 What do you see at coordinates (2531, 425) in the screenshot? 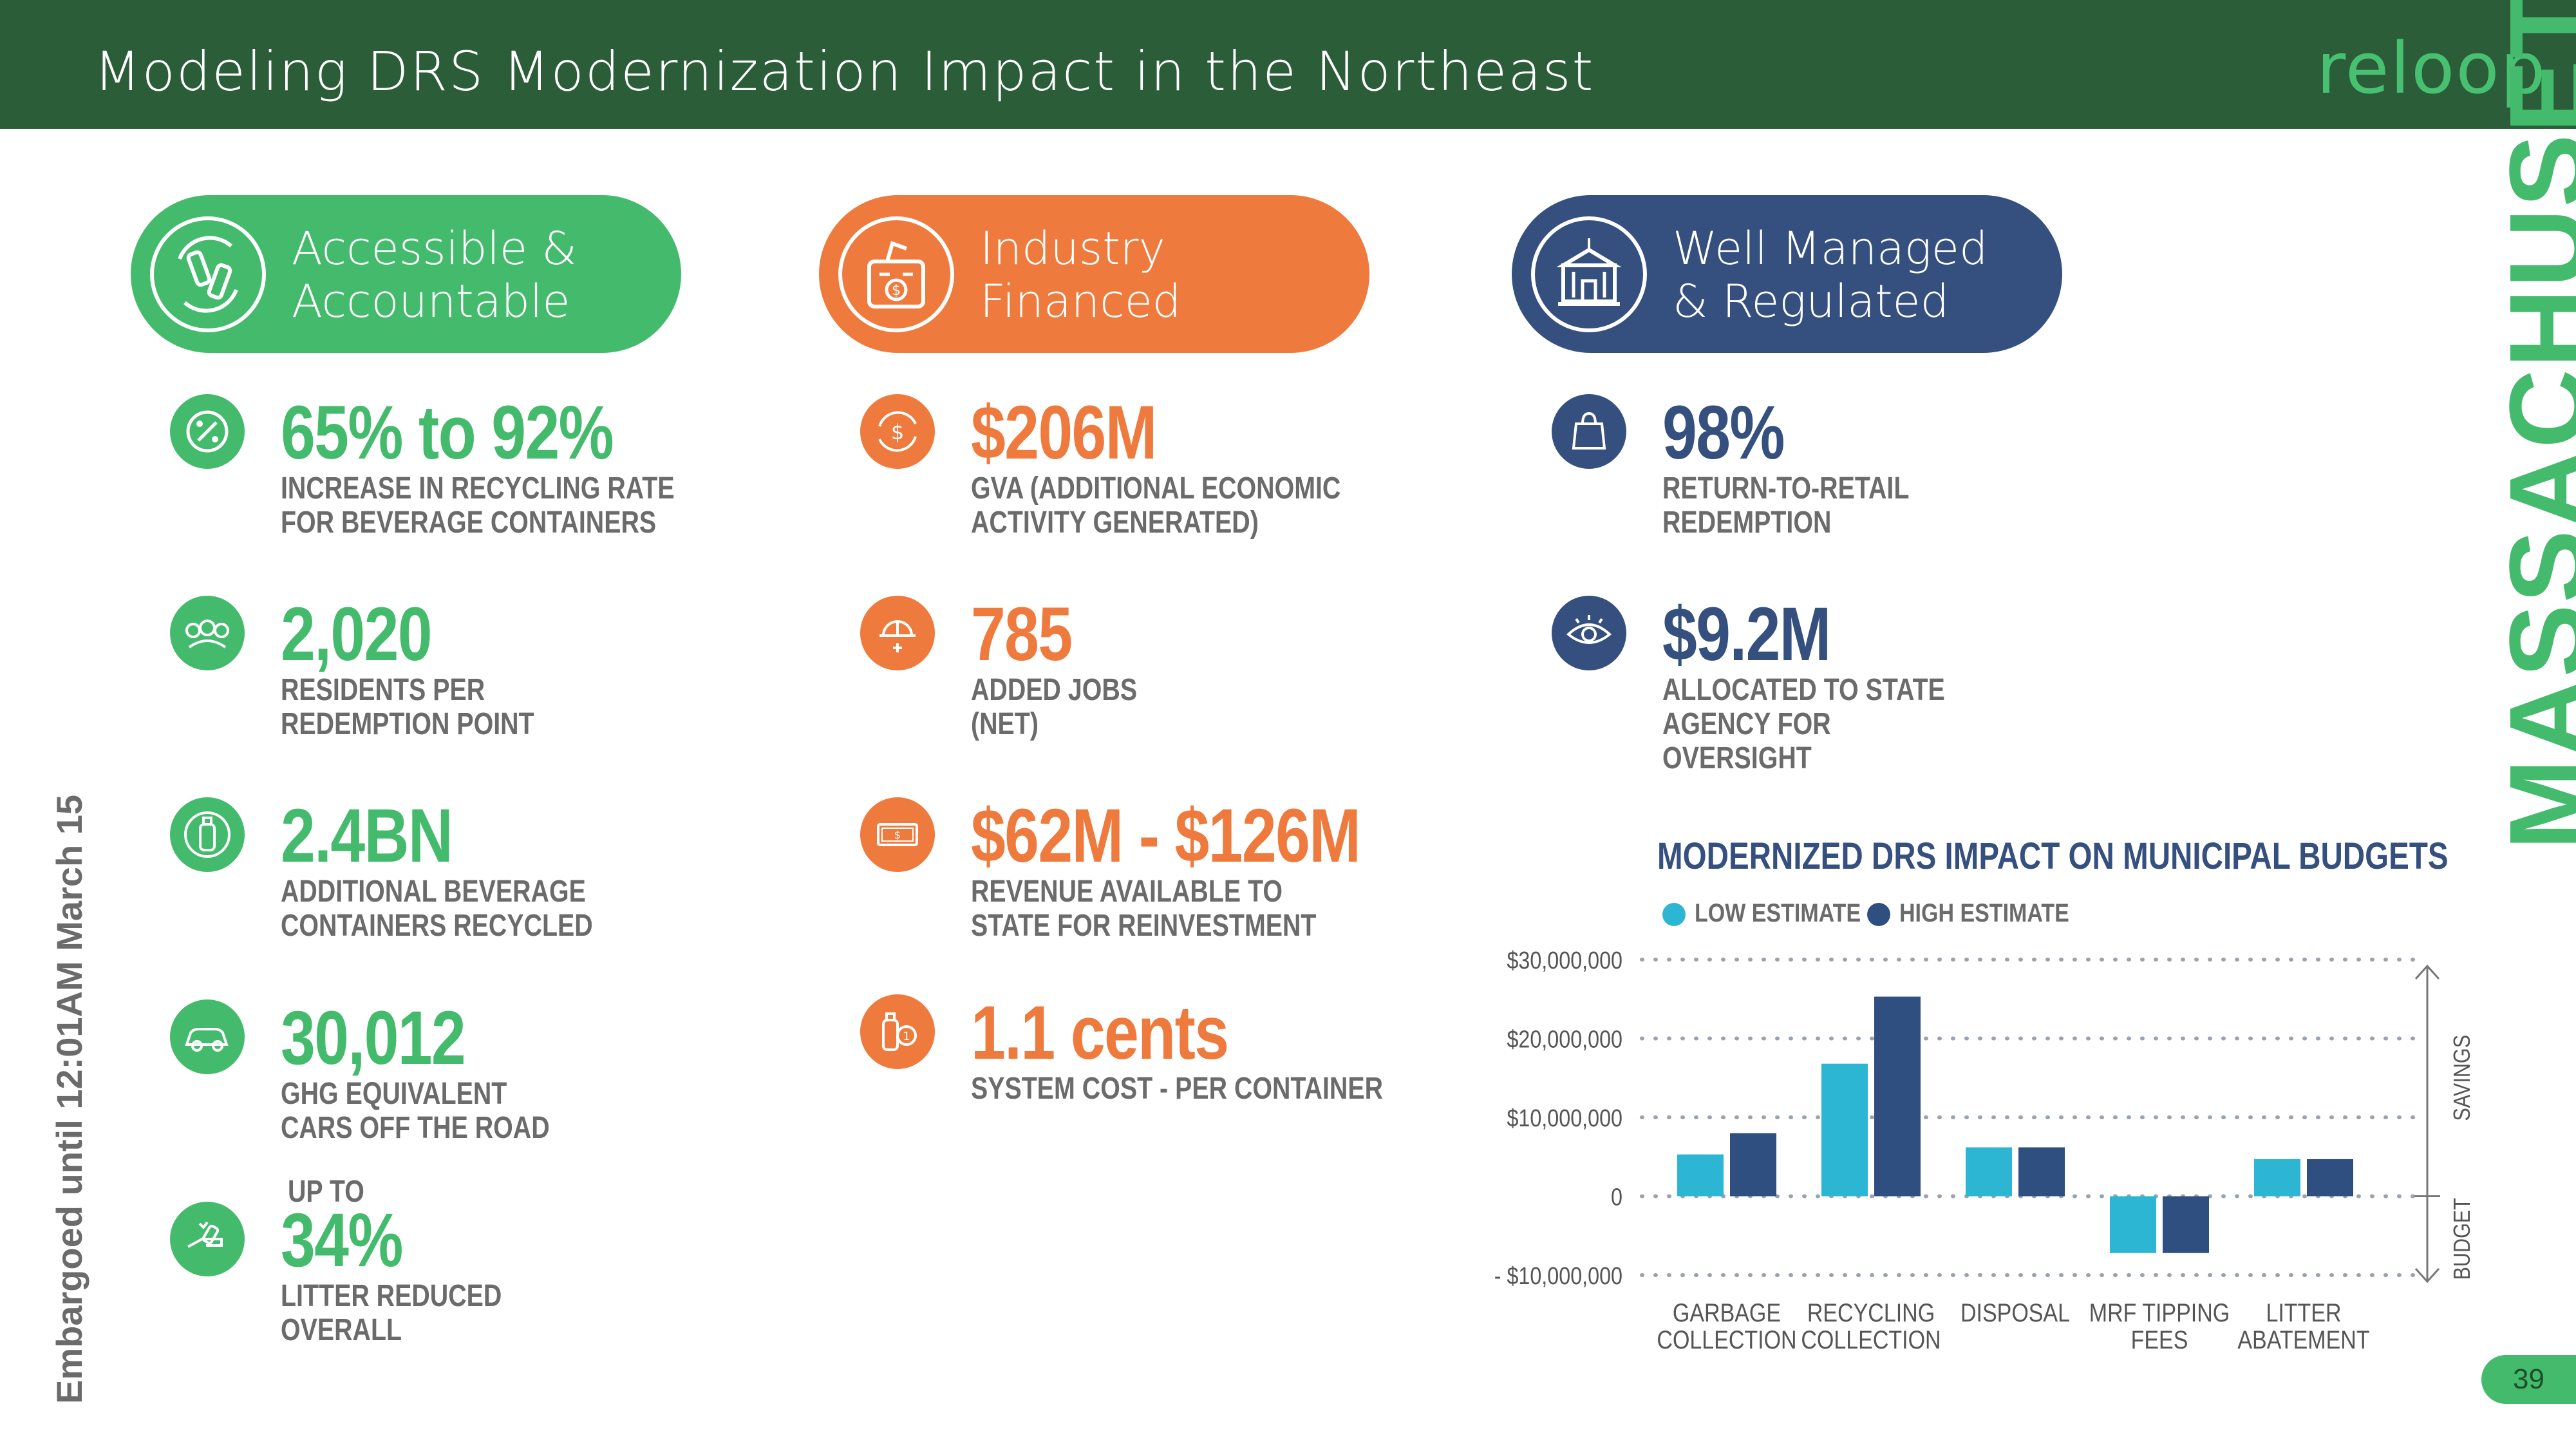
I see `state-label: MASSACHUSETTS` at bounding box center [2531, 425].